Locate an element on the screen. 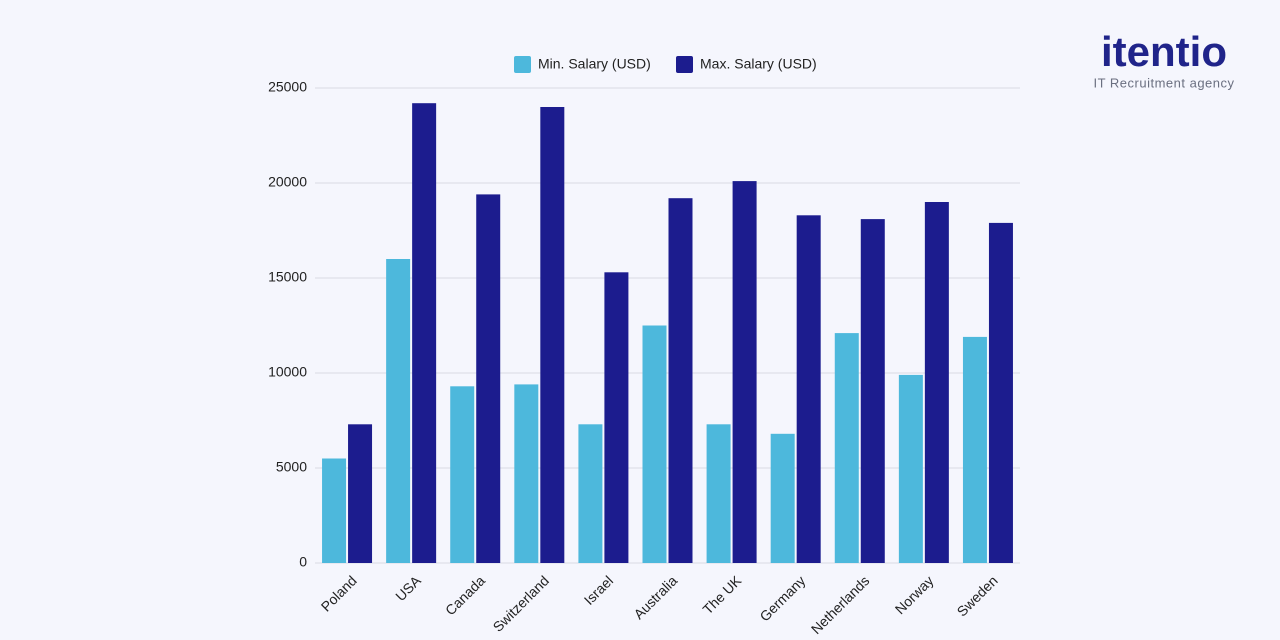  y-tick-label: 15000 is located at coordinates (287, 277).